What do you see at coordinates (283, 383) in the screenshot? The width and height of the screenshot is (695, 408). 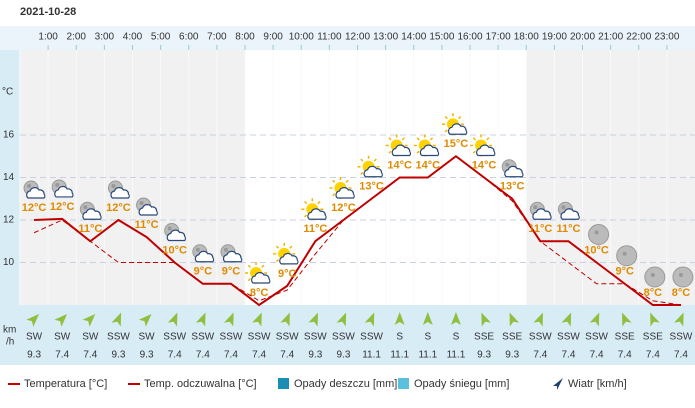 I see `legend-swatch` at bounding box center [283, 383].